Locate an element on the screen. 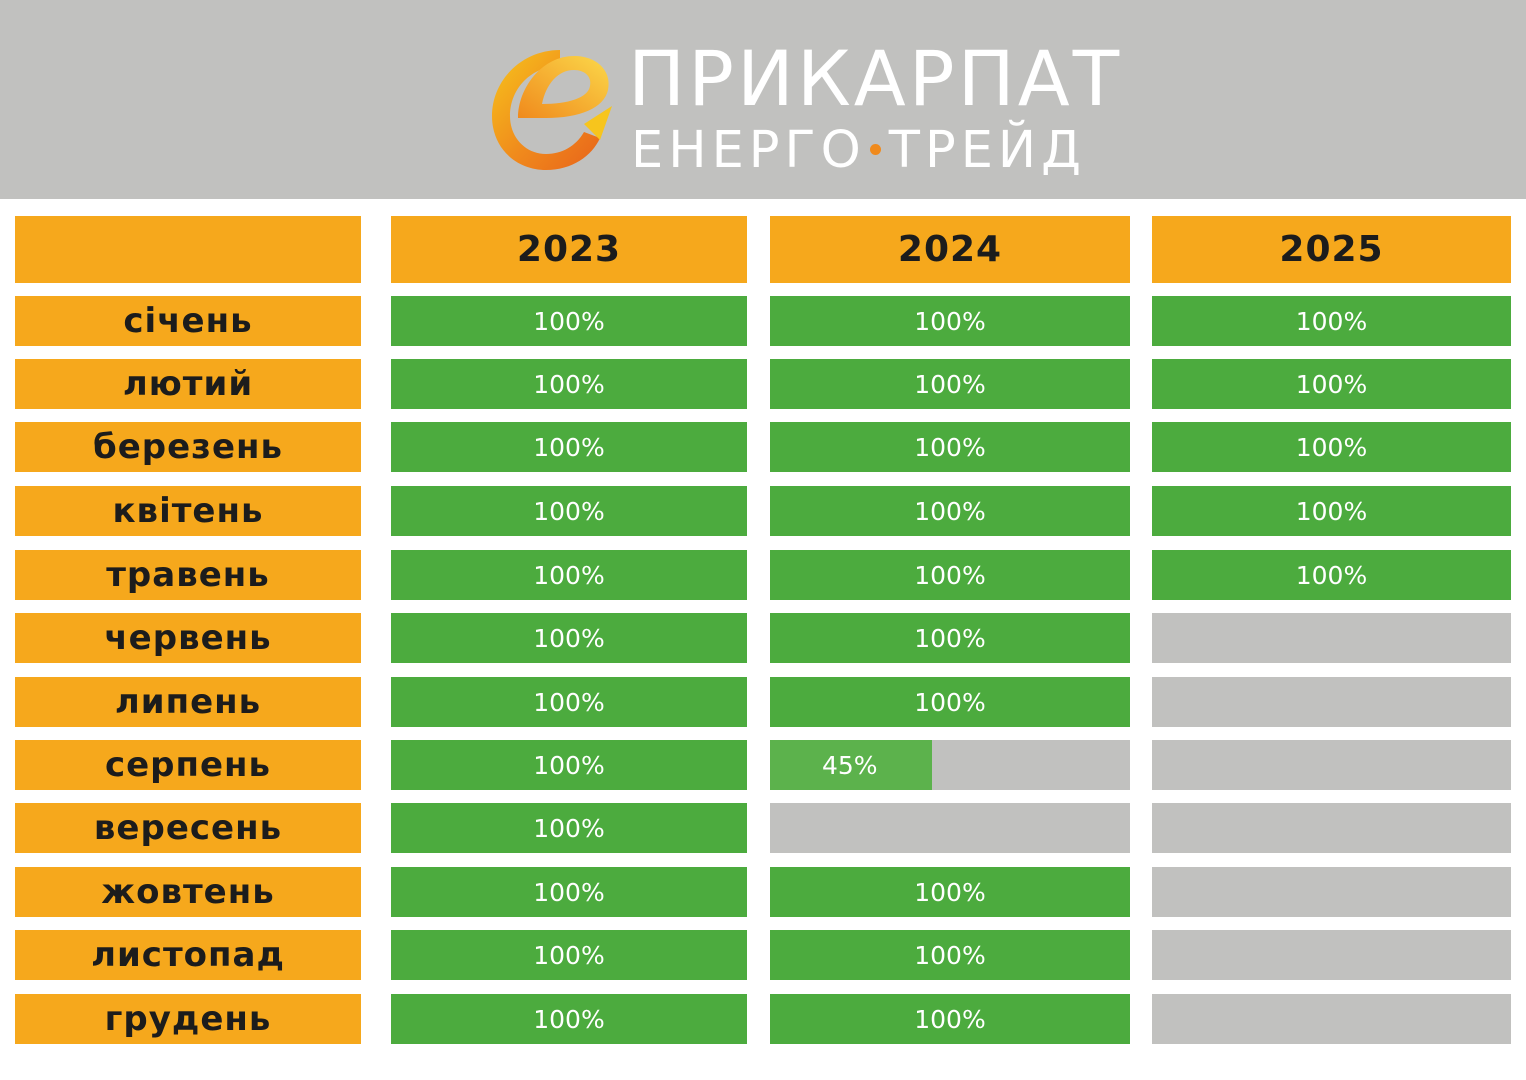 The height and width of the screenshot is (1080, 1526). month-label: березень is located at coordinates (187, 447).